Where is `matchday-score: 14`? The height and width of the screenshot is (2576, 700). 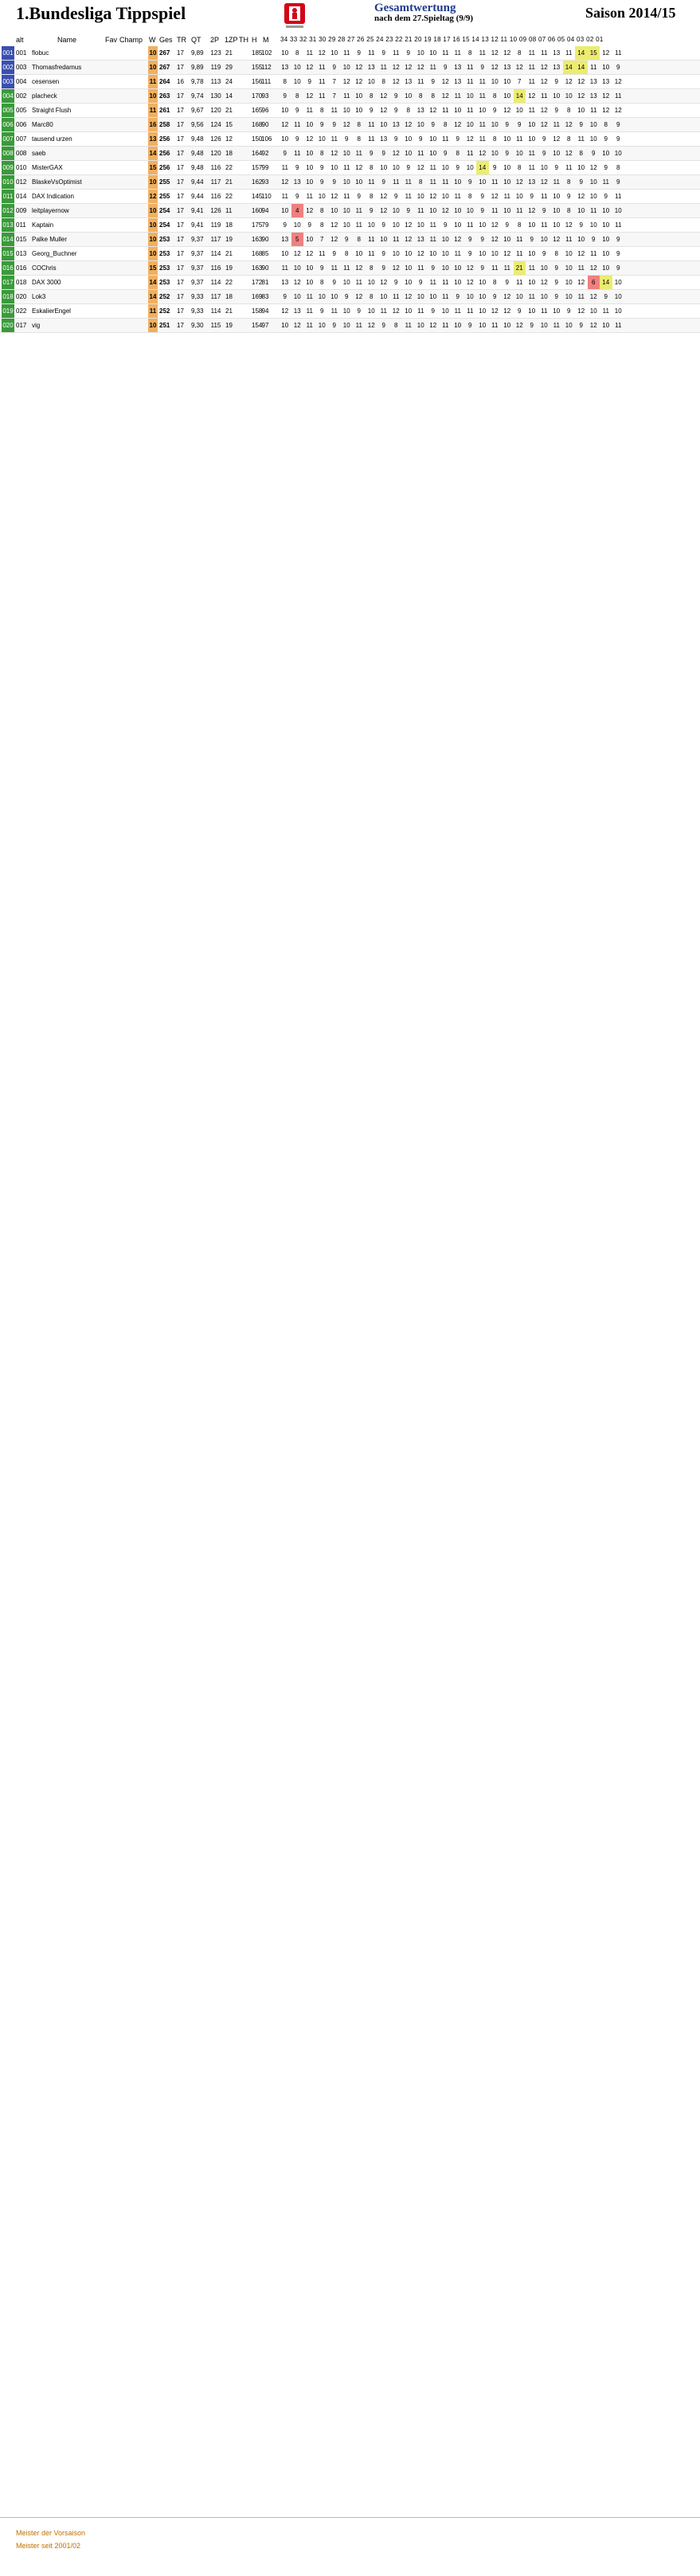
matchday-score: 14 is located at coordinates (482, 167).